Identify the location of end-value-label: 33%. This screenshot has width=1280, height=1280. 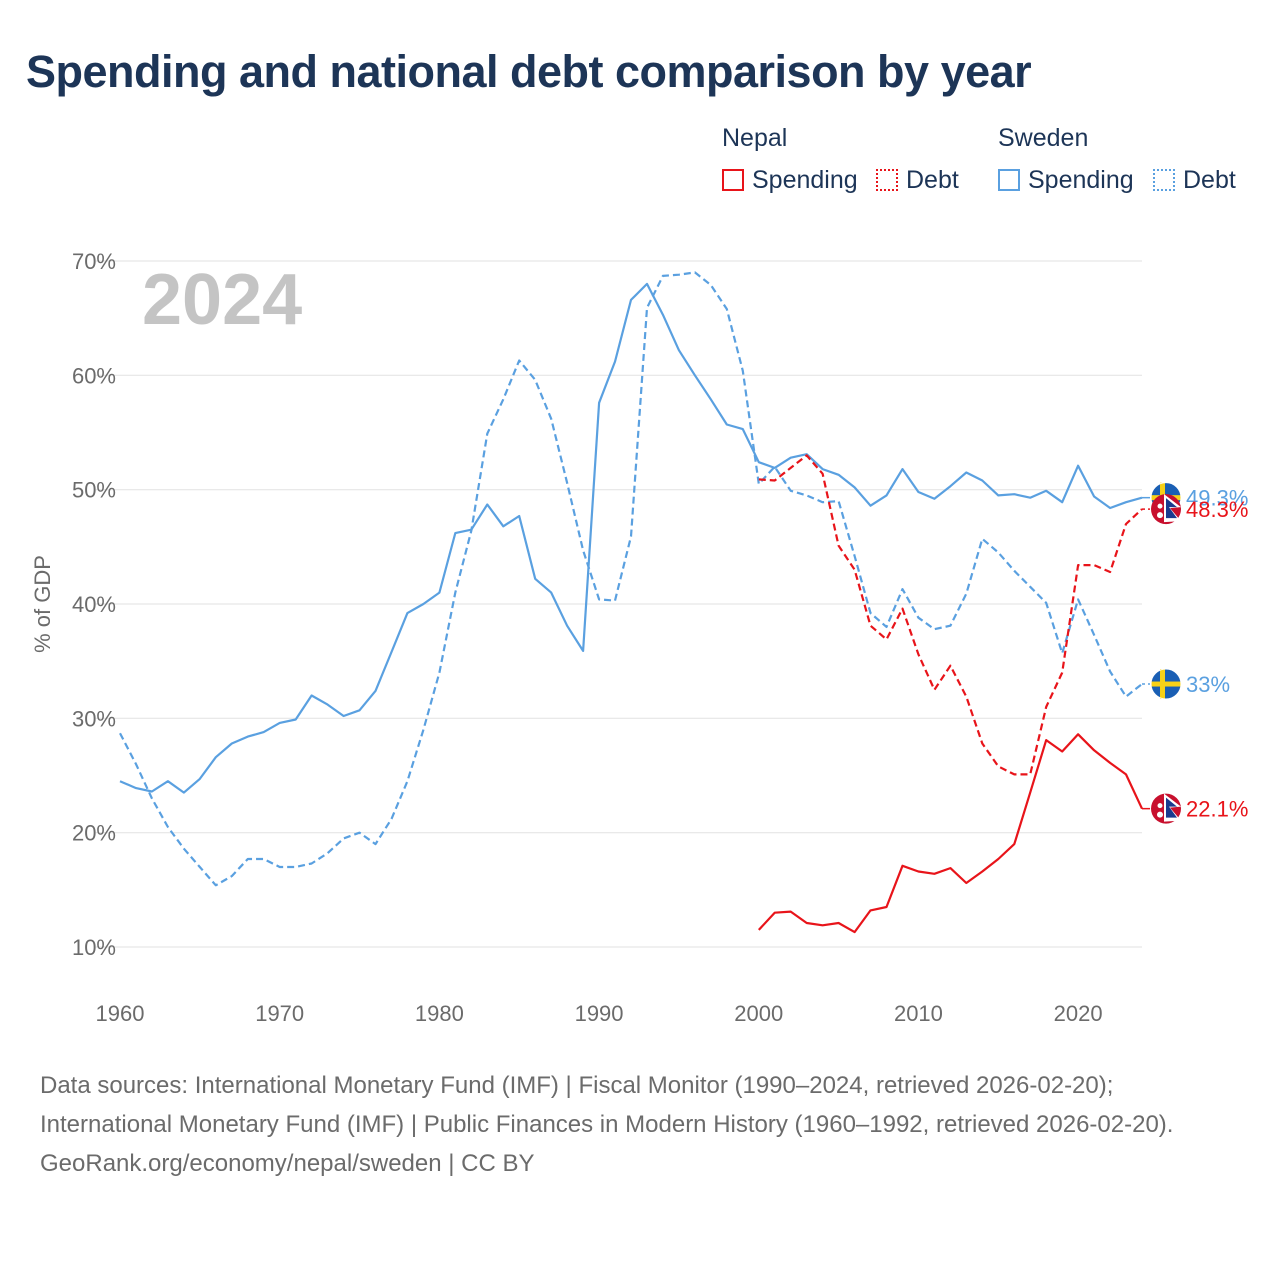
(1208, 684).